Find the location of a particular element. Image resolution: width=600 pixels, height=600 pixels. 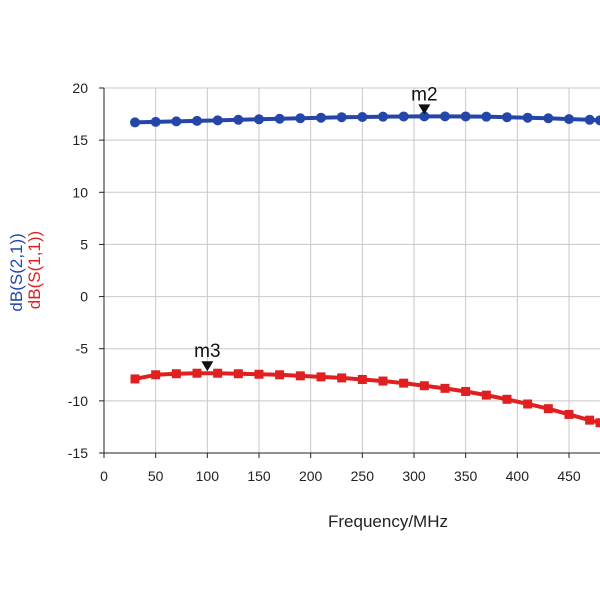

x-tick-label: 350 is located at coordinates (466, 476).